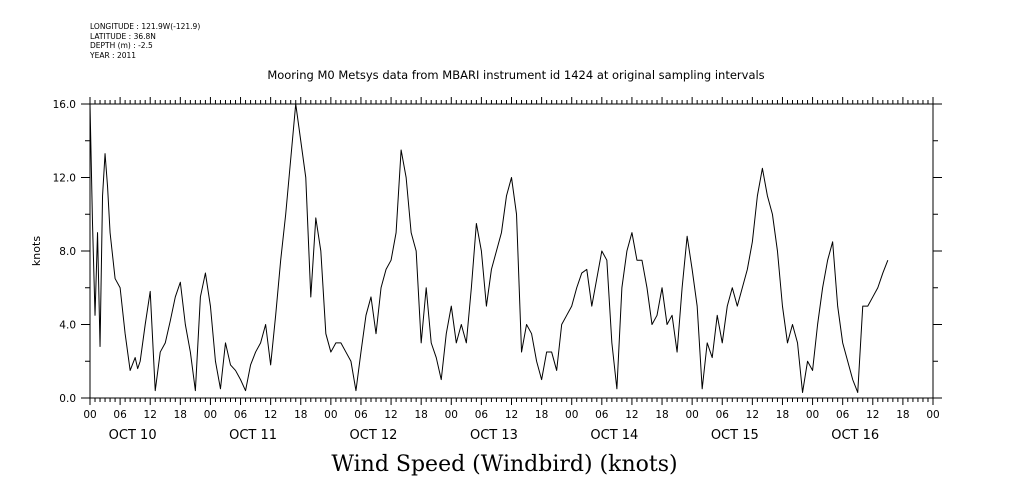 This screenshot has height=504, width=1009. What do you see at coordinates (253, 435) in the screenshot?
I see `day-label: OCT 11` at bounding box center [253, 435].